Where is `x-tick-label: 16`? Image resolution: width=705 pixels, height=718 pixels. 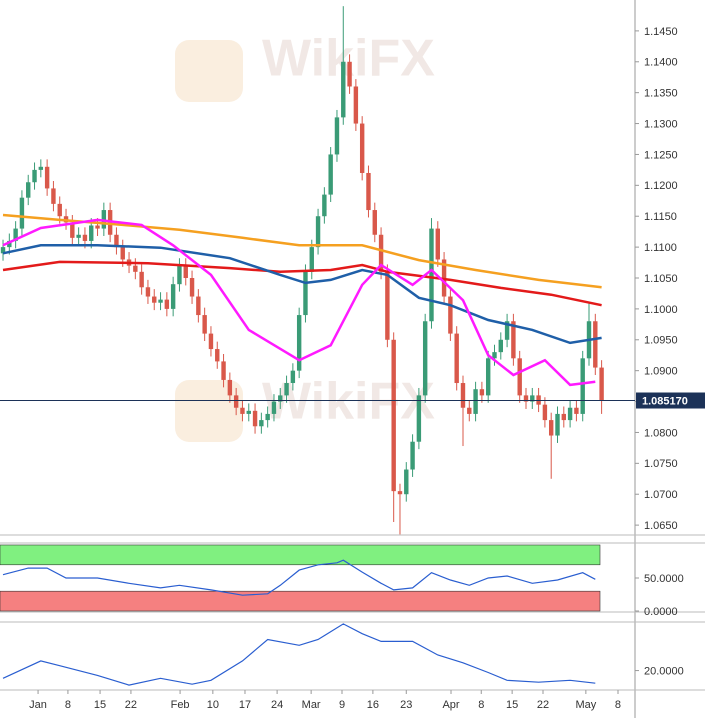 x-tick-label: 16 is located at coordinates (373, 705).